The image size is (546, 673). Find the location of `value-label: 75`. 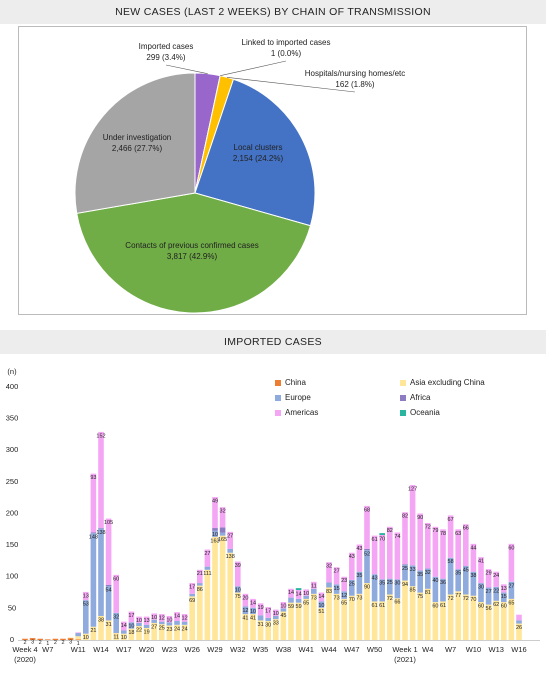

value-label: 75 is located at coordinates (420, 597).